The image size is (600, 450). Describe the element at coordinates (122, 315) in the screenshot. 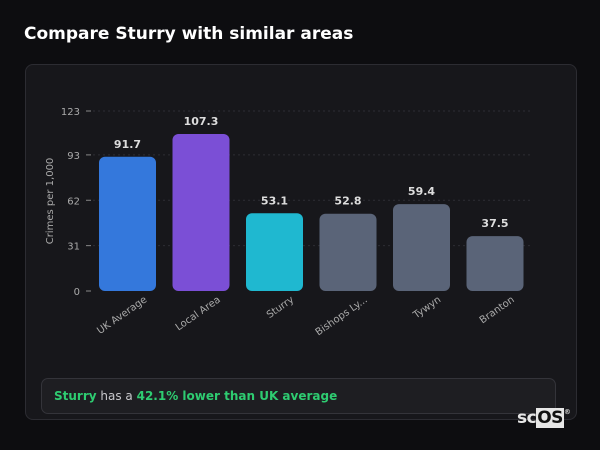

I see `x-tick-label: UK Average` at that location.